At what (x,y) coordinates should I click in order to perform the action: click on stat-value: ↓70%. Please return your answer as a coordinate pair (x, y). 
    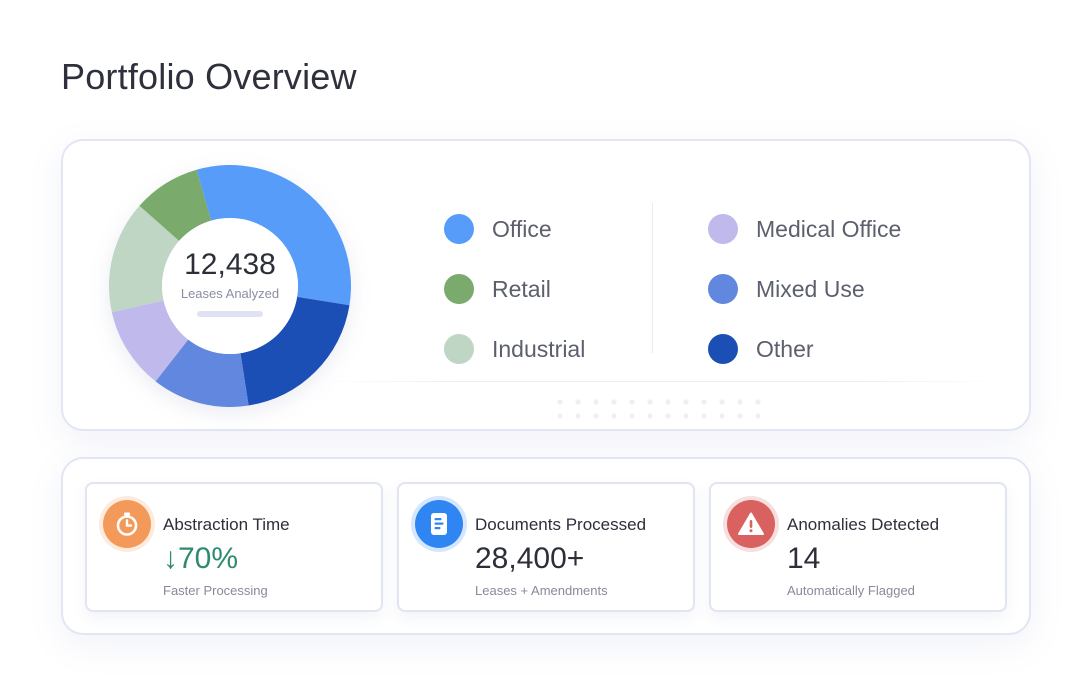
    Looking at the image, I should click on (201, 558).